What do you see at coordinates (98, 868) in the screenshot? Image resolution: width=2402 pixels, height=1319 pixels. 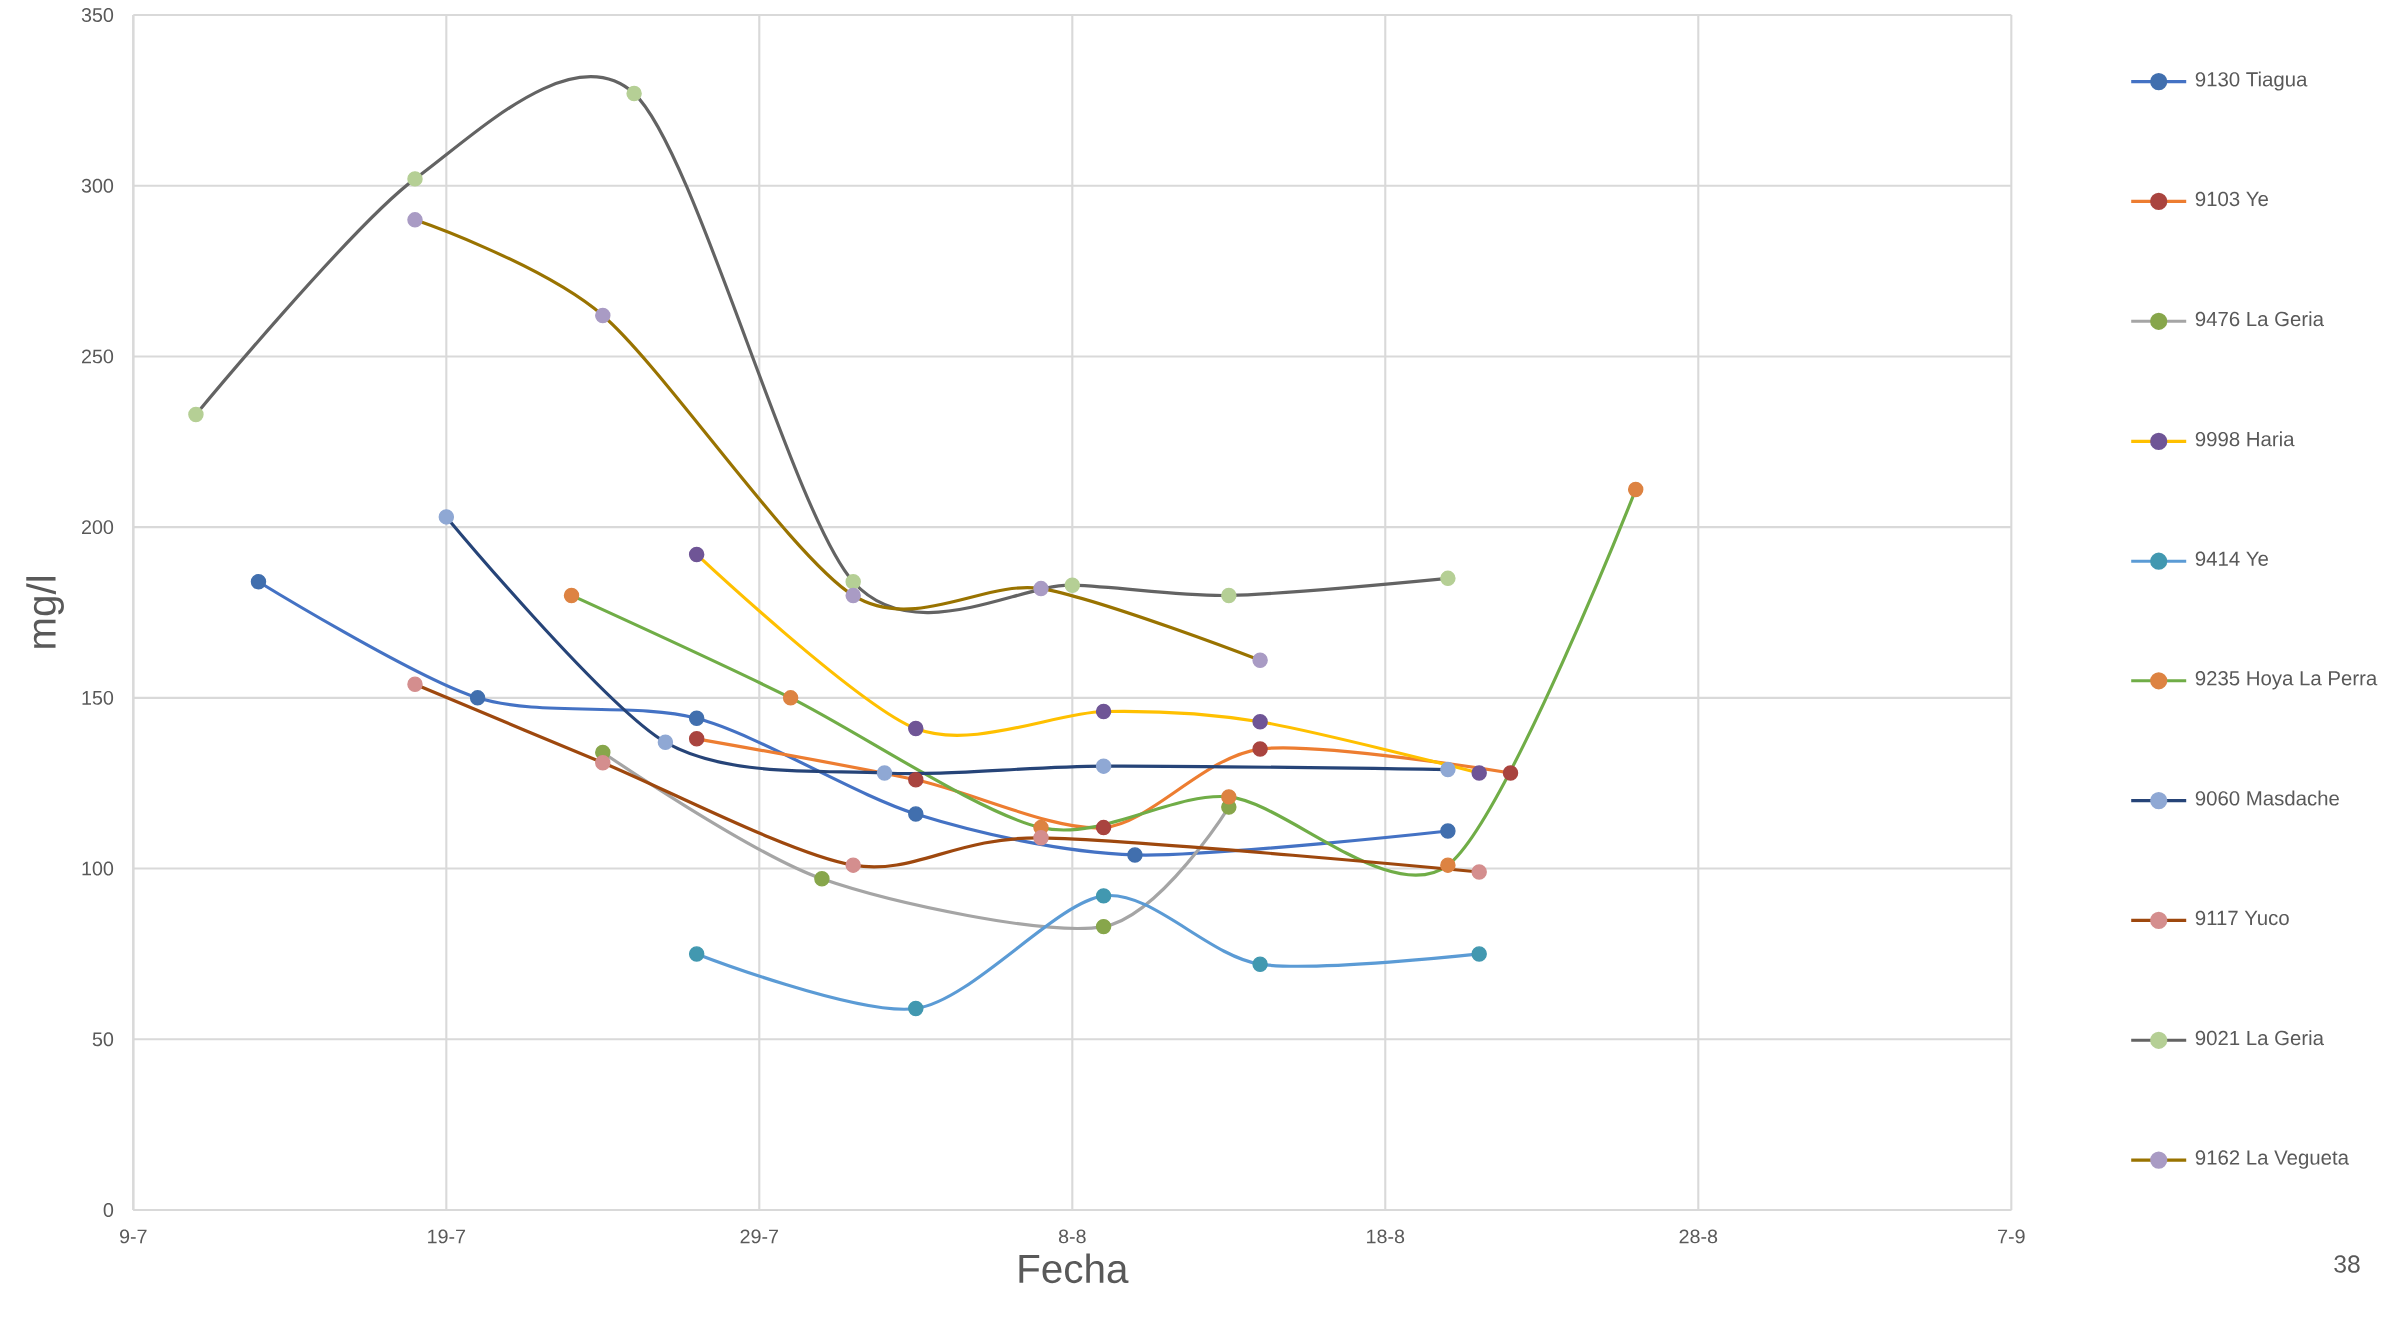 I see `y-tick-label: 100` at bounding box center [98, 868].